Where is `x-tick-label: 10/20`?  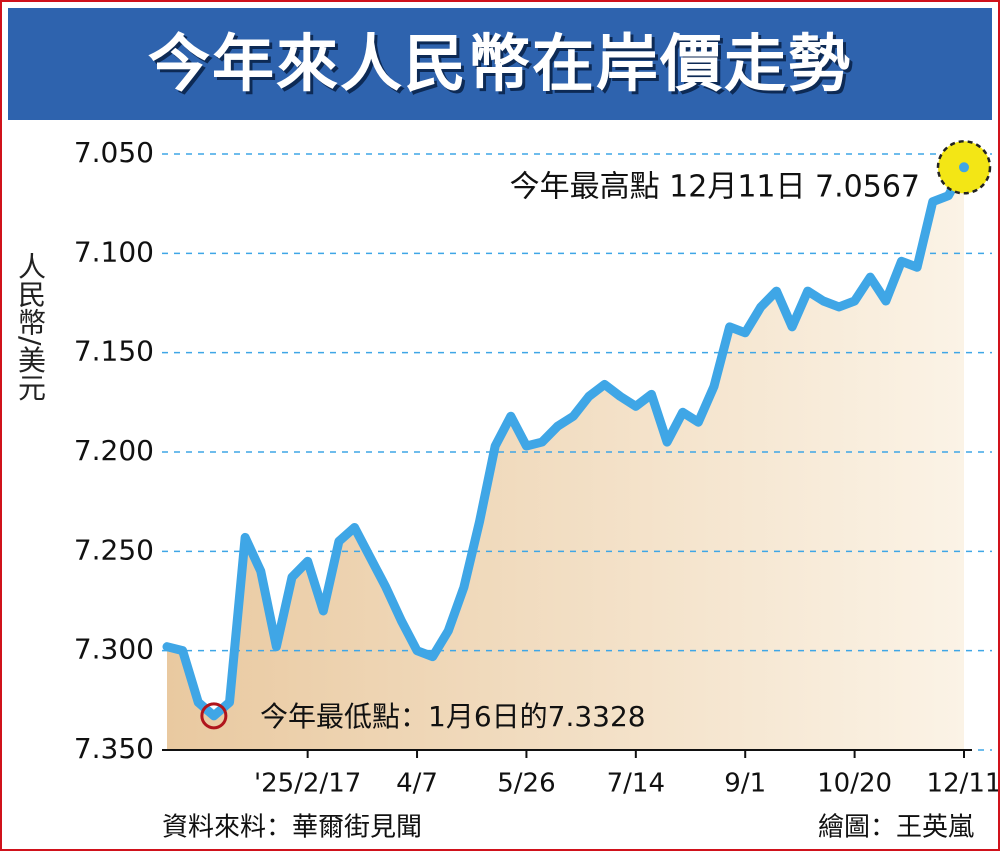 x-tick-label: 10/20 is located at coordinates (854, 784).